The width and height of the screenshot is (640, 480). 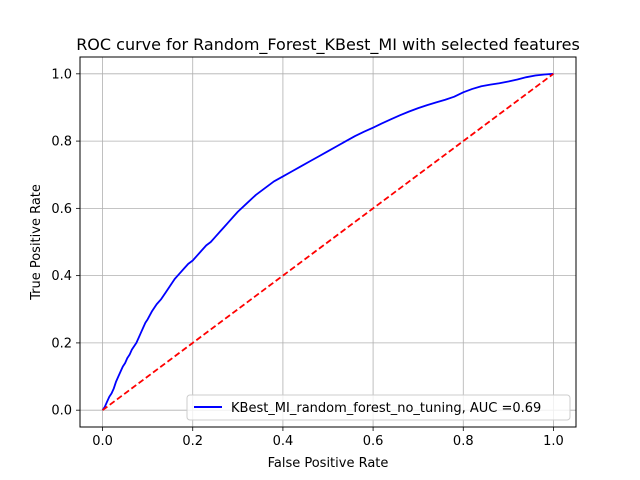 I want to click on y-tick-label: 0.6, so click(x=61, y=209).